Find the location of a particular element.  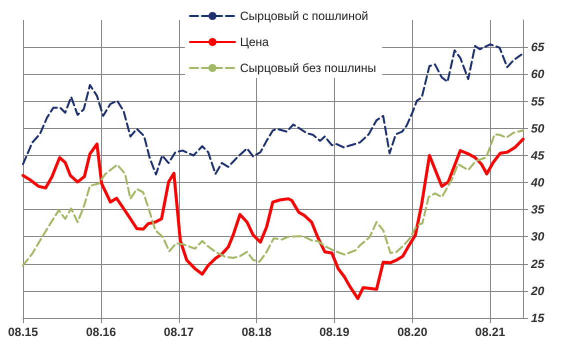

x-tick-label: 08.17 is located at coordinates (179, 332).